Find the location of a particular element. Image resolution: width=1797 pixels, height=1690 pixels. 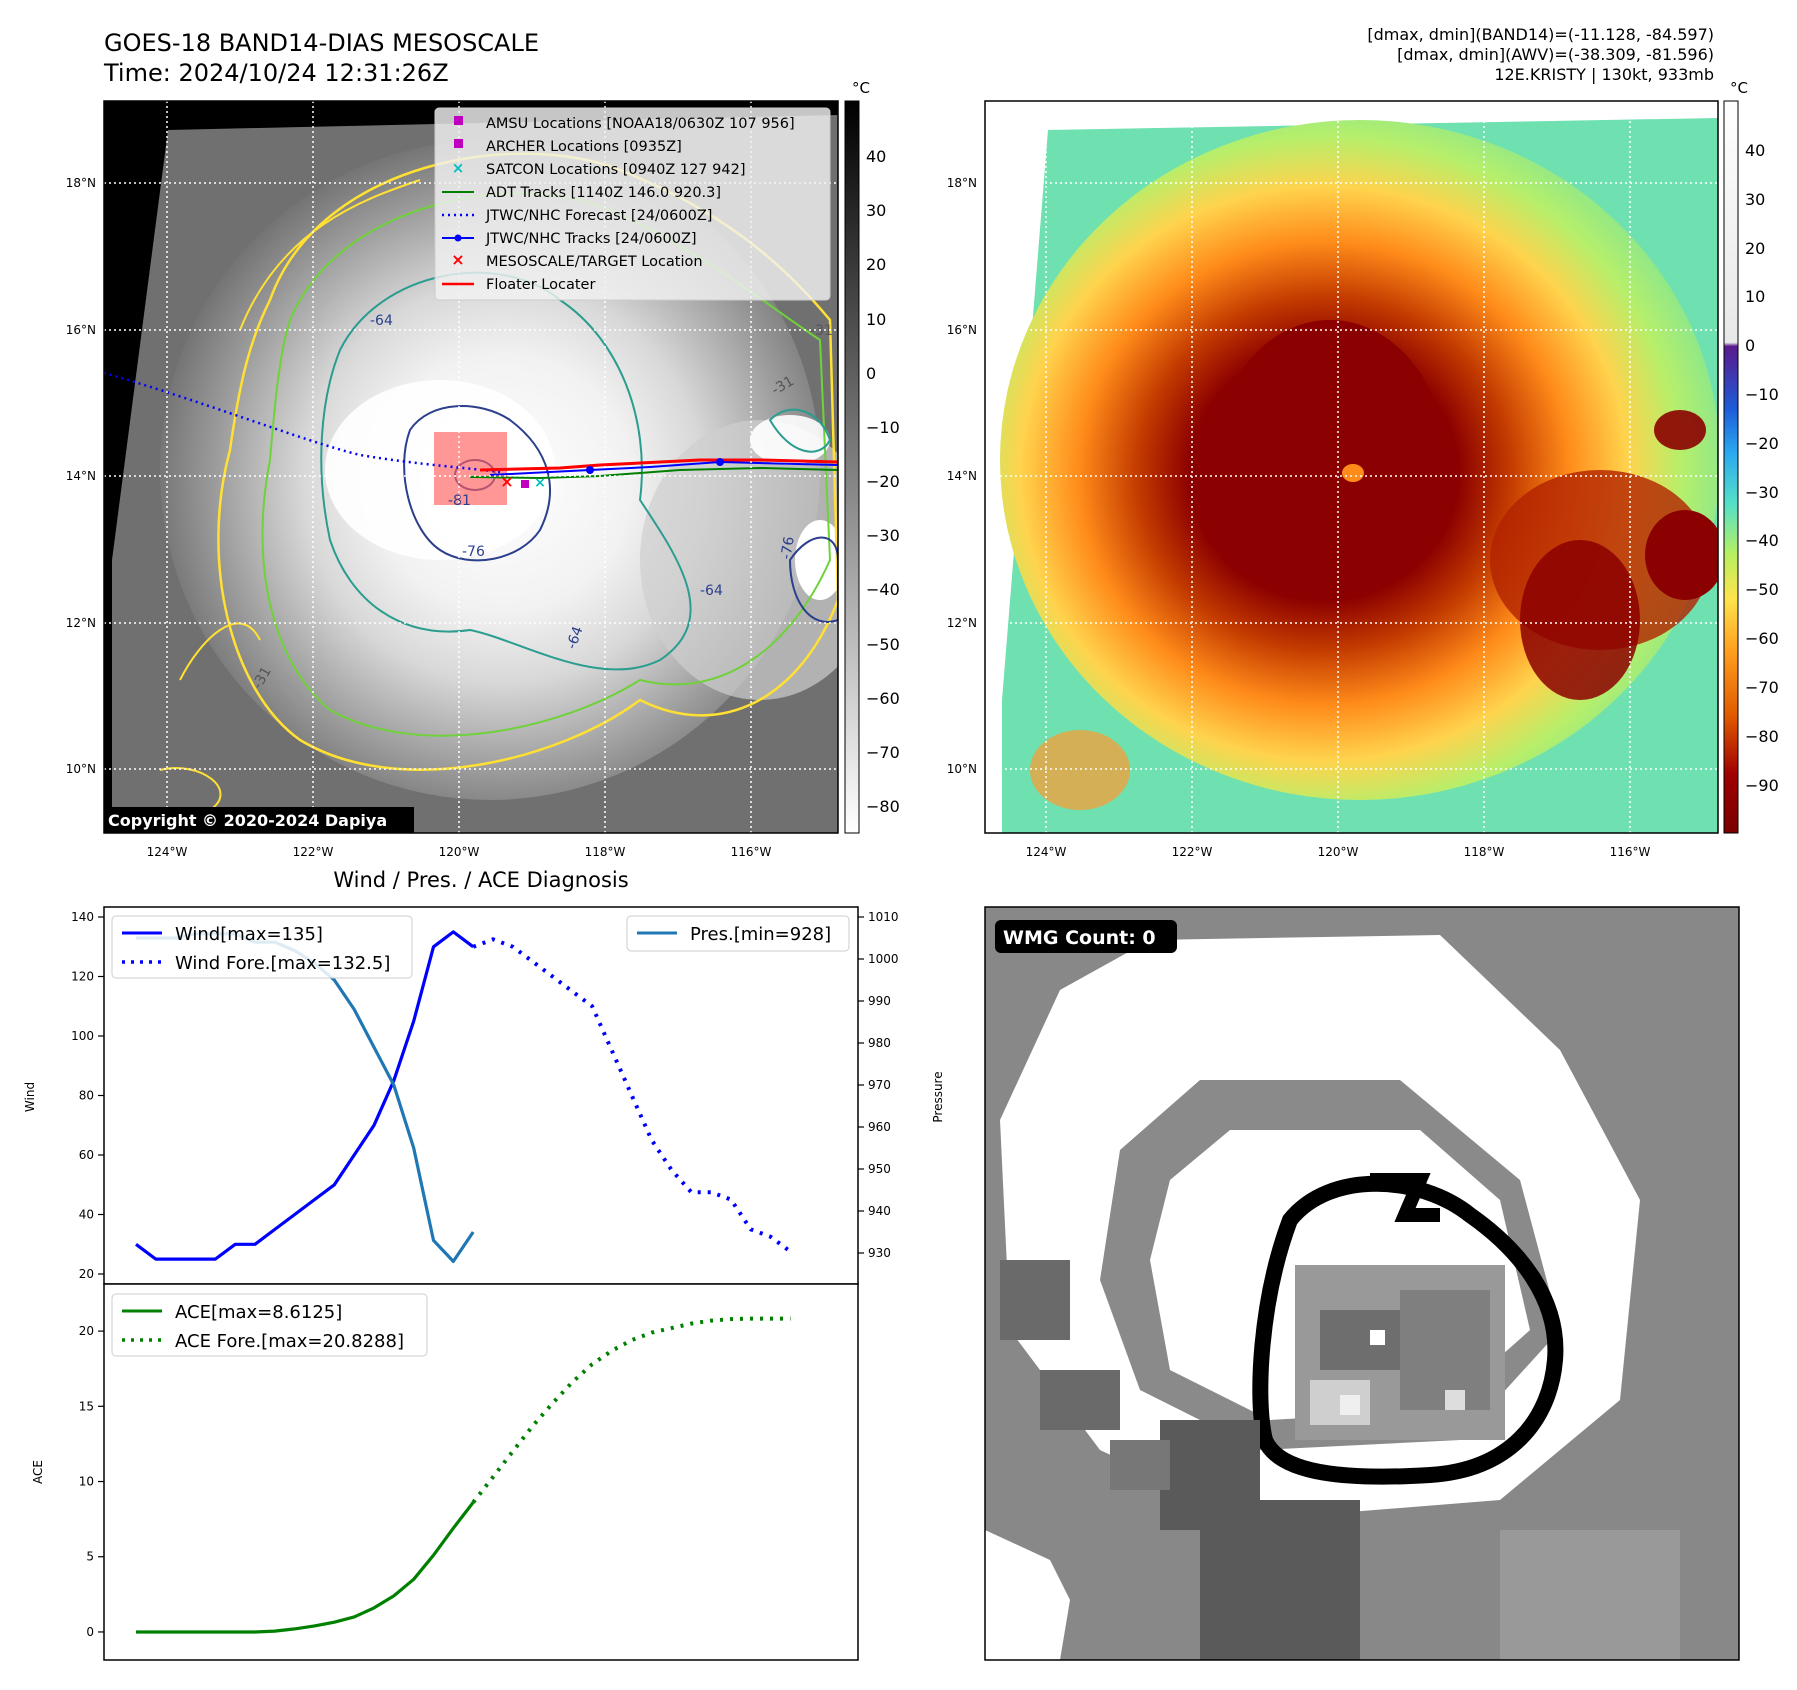

pressure-tick-label: 960 is located at coordinates (879, 1127).